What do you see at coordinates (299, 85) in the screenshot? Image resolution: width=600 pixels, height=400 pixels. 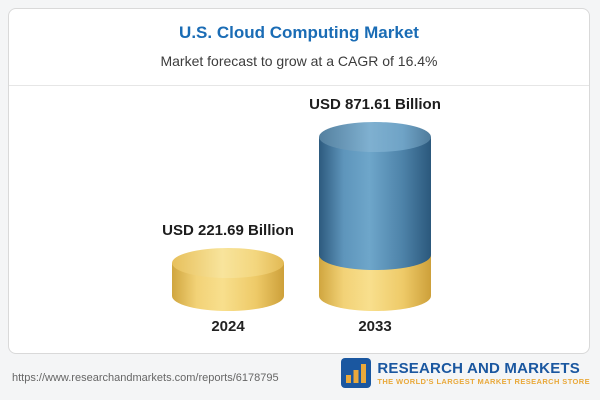 I see `header-divider` at bounding box center [299, 85].